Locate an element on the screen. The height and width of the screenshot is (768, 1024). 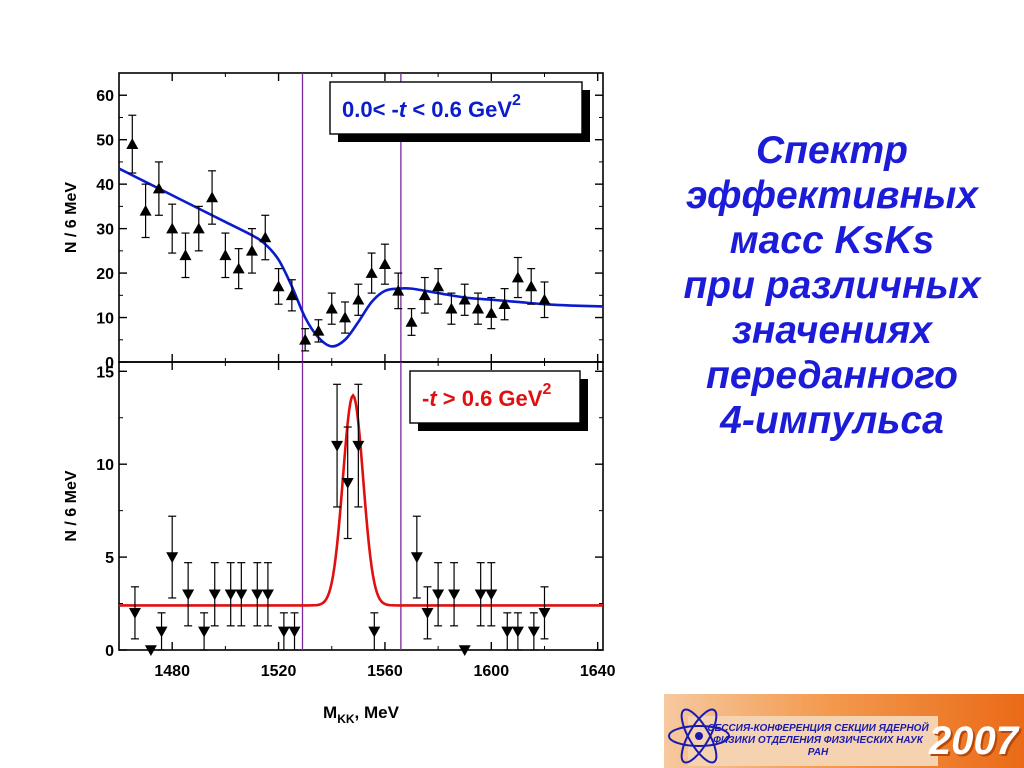
title-line: при различных is located at coordinates (832, 285).